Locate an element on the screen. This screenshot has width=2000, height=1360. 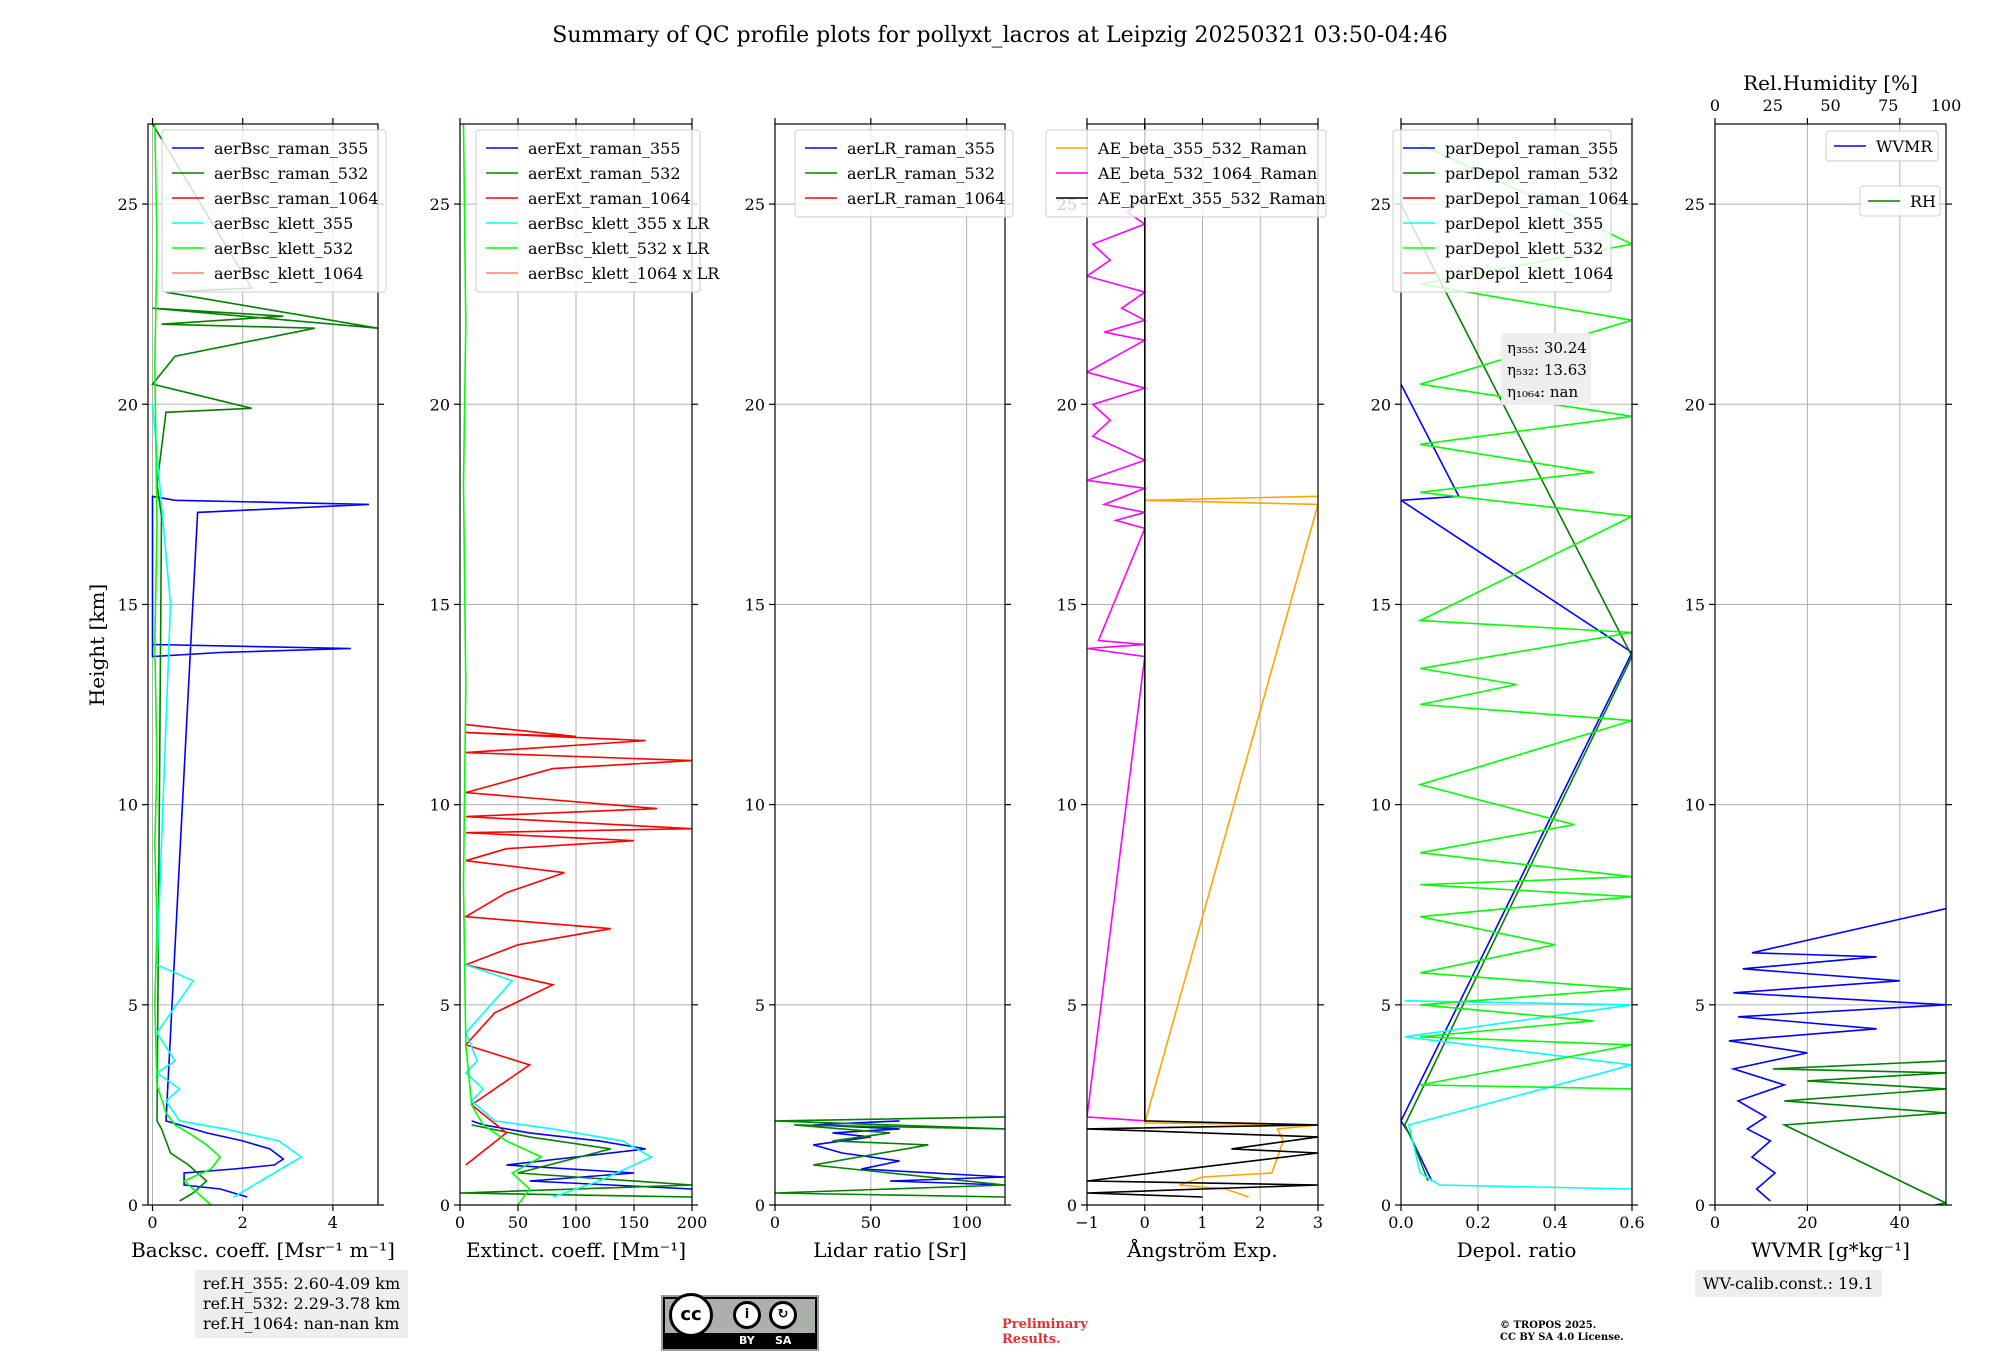
x-tick-label: 200 is located at coordinates (692, 1222).